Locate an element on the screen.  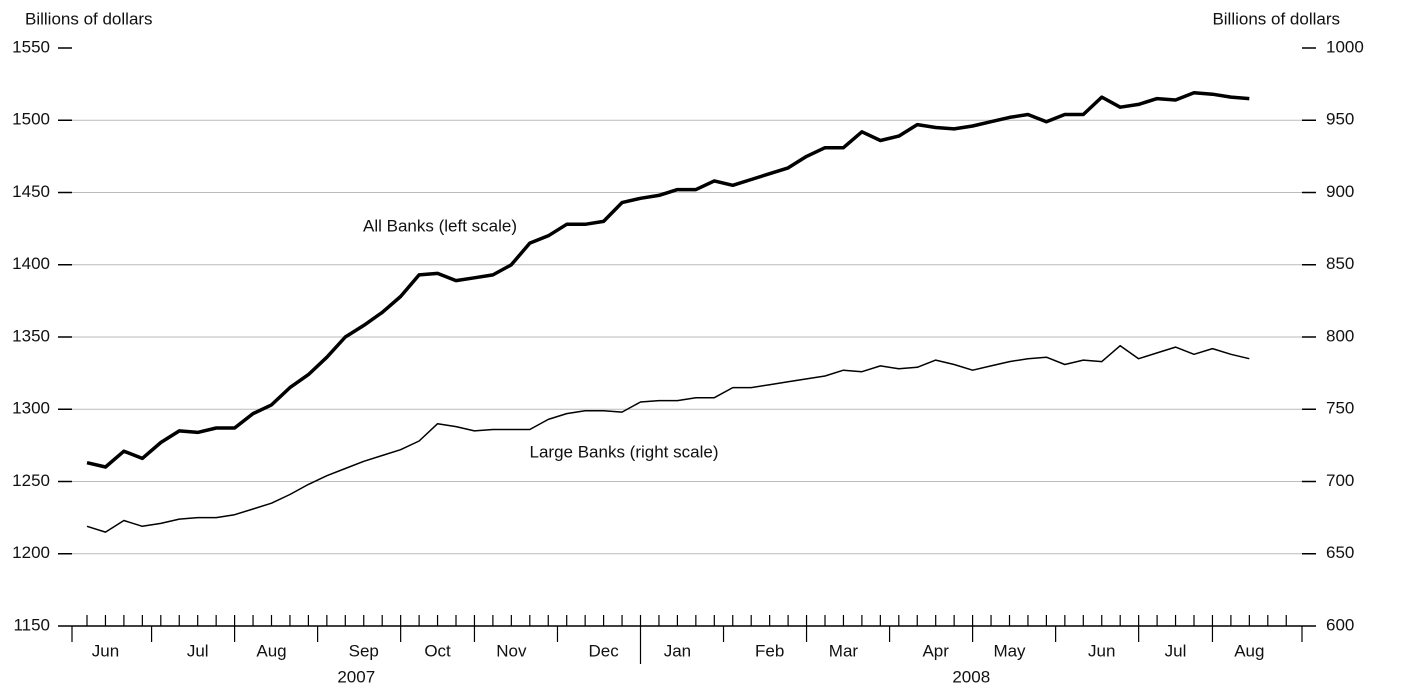
x-tick-label: Feb is located at coordinates (769, 650).